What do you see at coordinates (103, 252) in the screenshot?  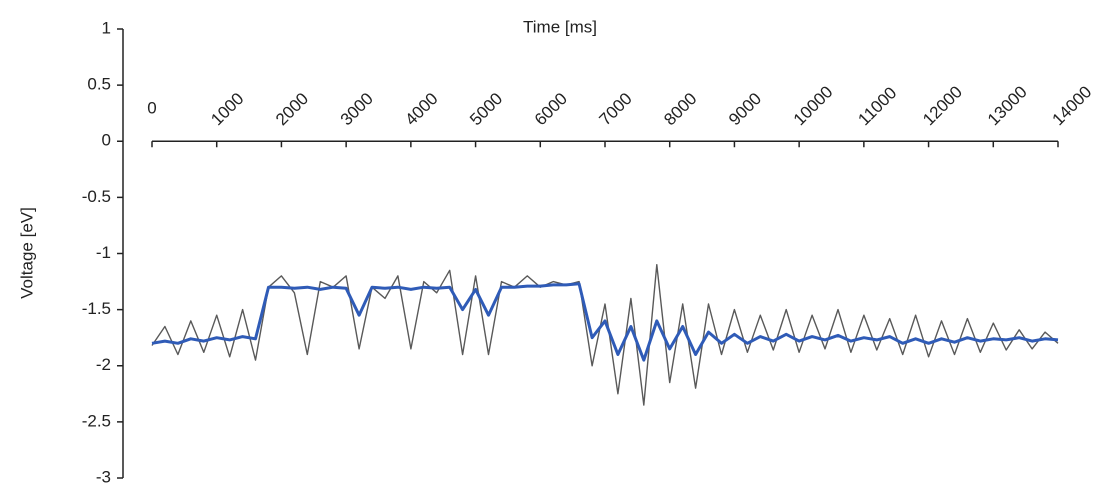 I see `y-tick-label: -1` at bounding box center [103, 252].